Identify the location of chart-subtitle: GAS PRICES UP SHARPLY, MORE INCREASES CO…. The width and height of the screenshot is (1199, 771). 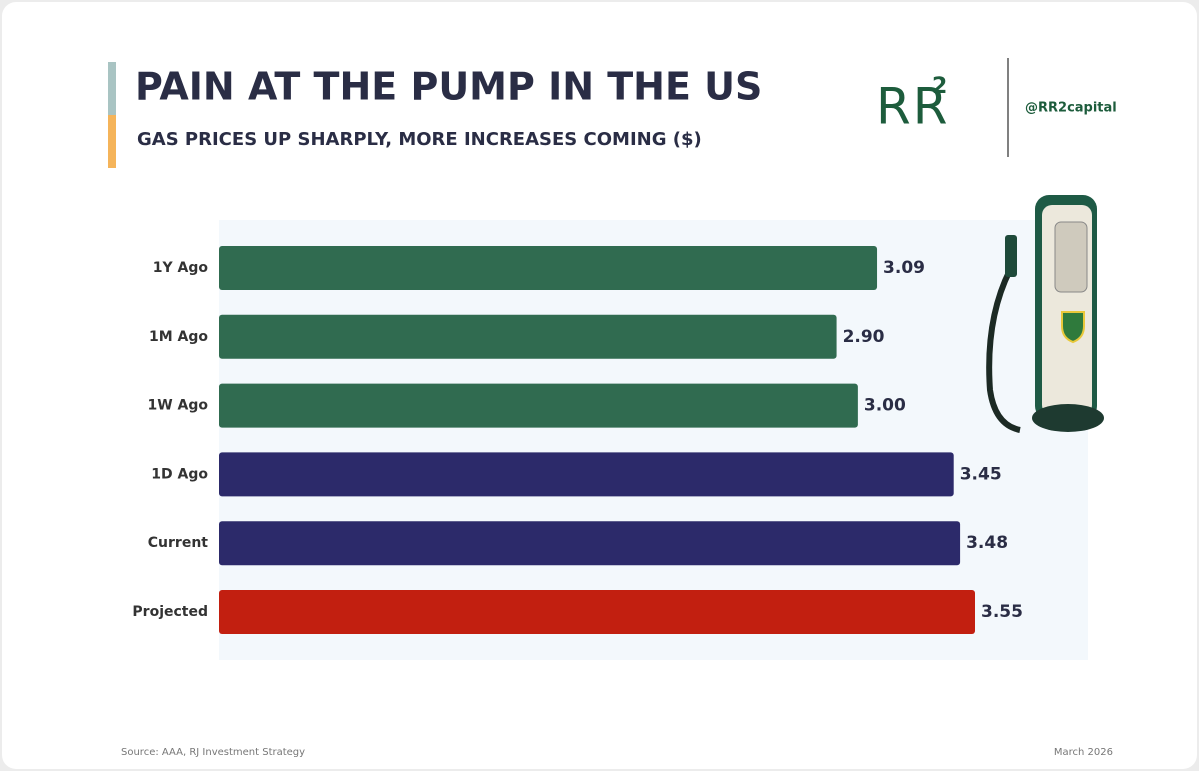
(419, 139).